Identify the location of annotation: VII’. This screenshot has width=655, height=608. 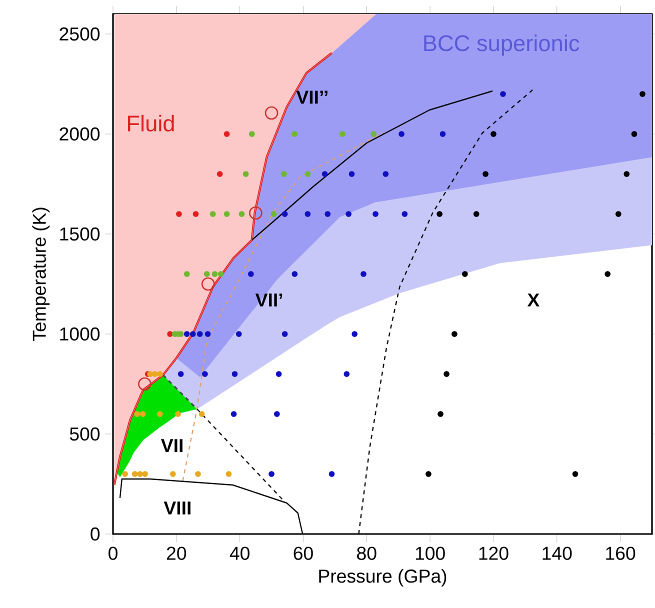
(268, 300).